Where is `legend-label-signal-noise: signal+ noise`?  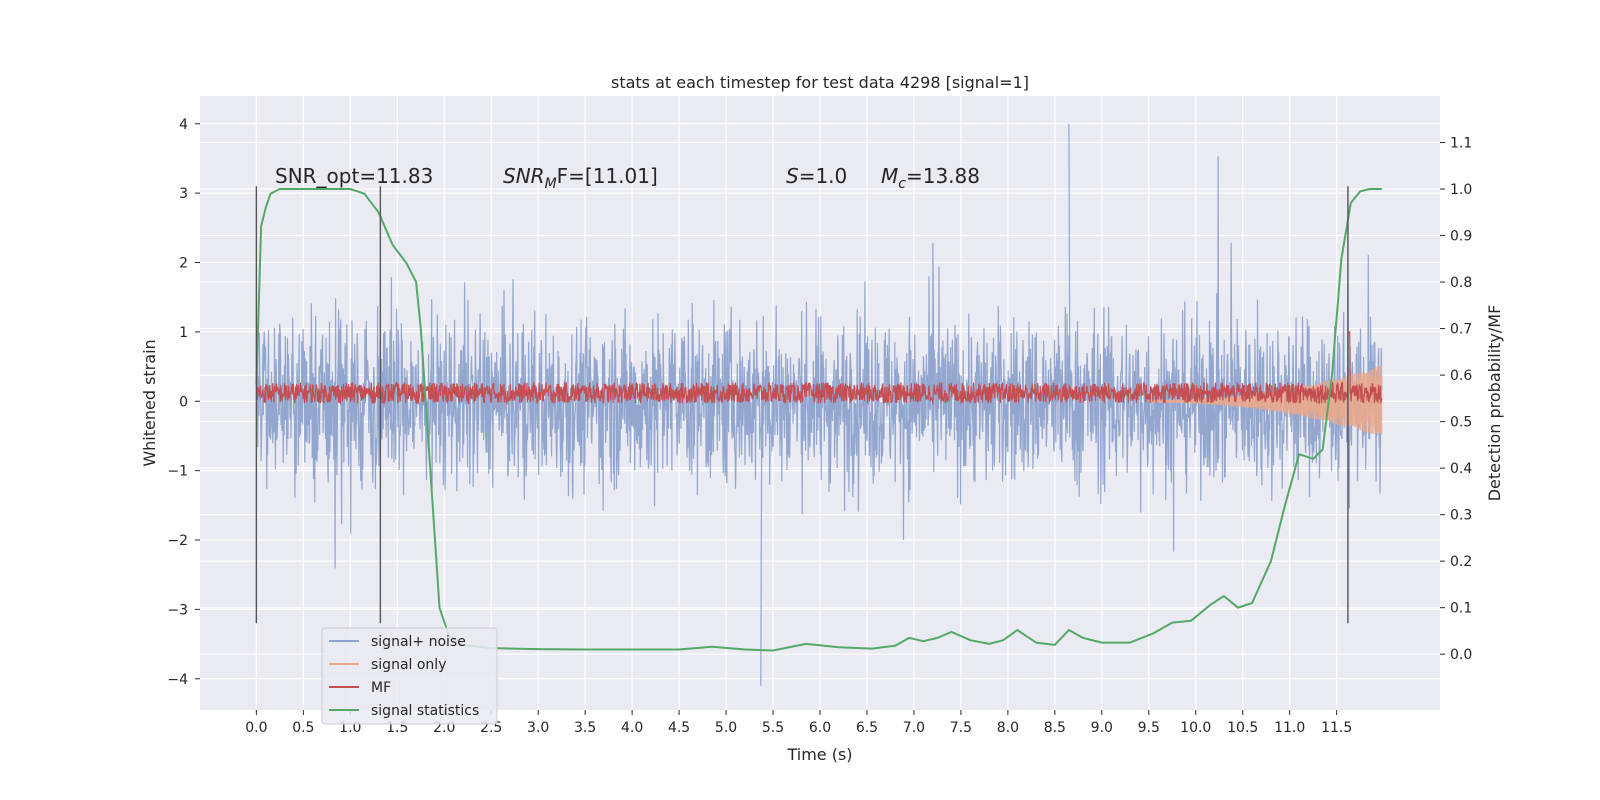 legend-label-signal-noise: signal+ noise is located at coordinates (418, 642).